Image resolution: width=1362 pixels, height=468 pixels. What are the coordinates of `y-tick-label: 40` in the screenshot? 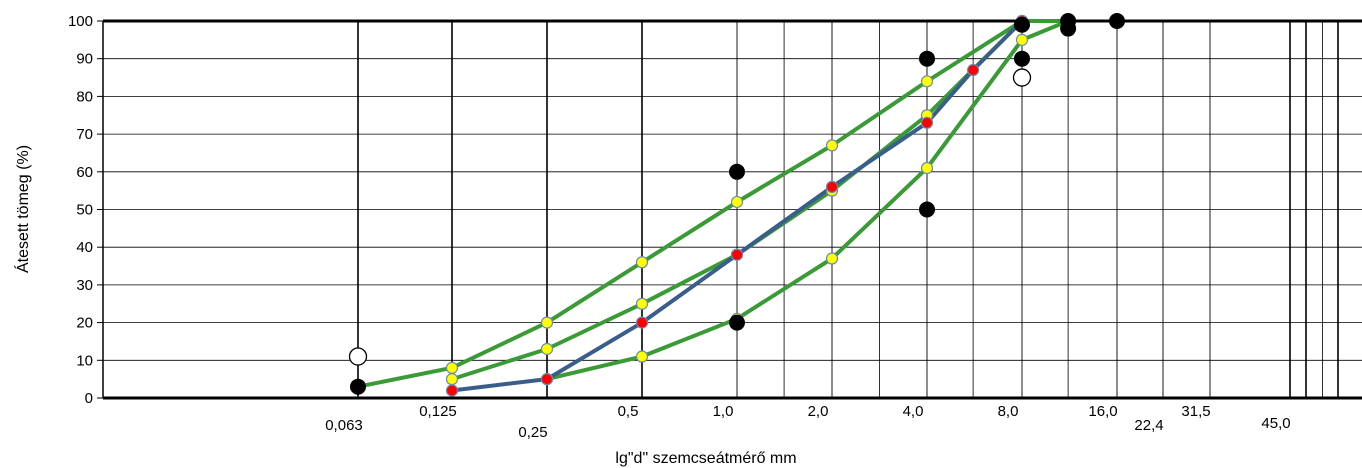 It's located at (84, 247).